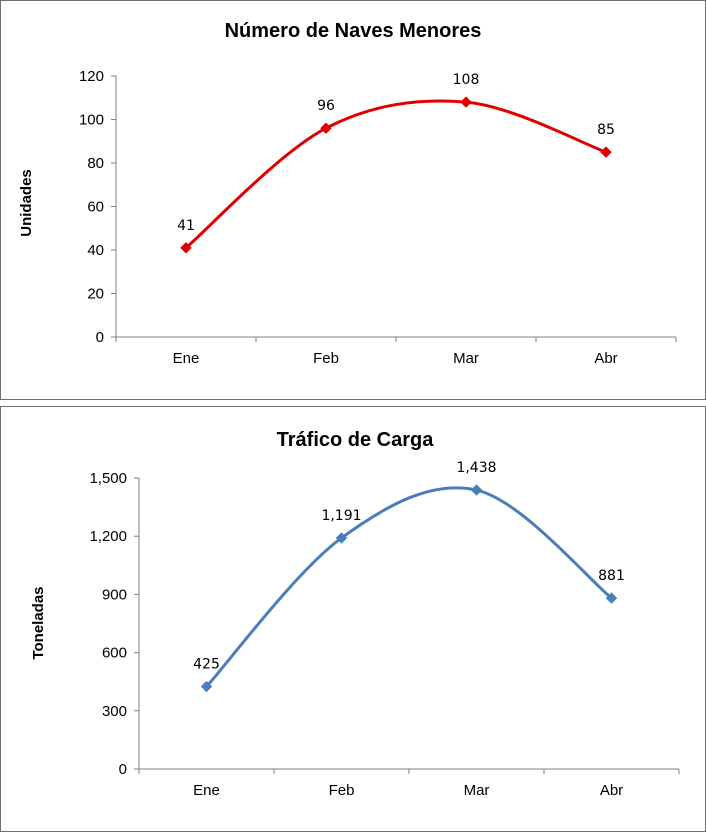  Describe the element at coordinates (95, 294) in the screenshot. I see `y-tick-label: 20` at that location.